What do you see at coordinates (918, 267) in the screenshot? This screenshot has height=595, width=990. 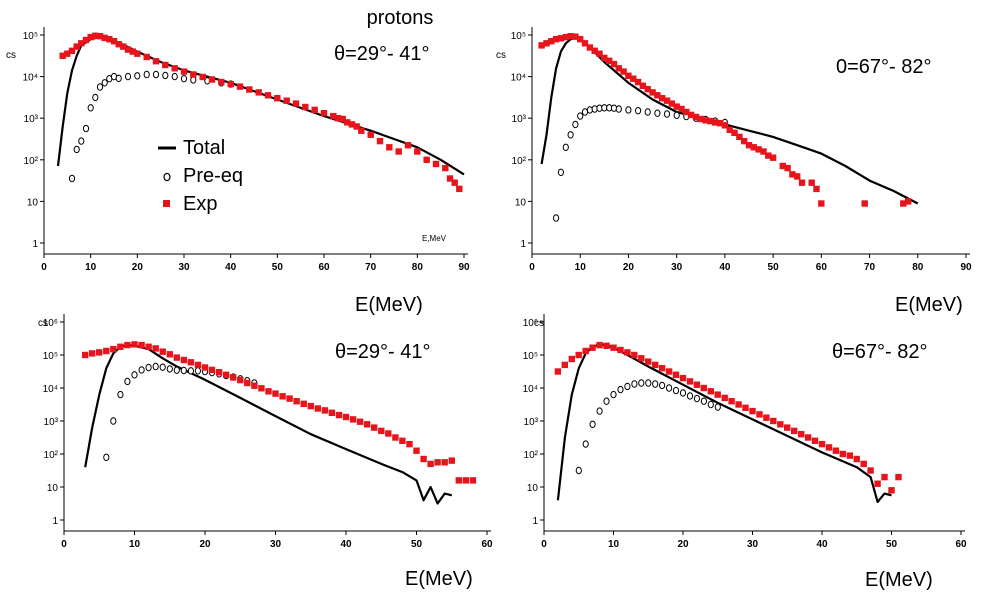 I see `x-tick-label-top-right: 80` at bounding box center [918, 267].